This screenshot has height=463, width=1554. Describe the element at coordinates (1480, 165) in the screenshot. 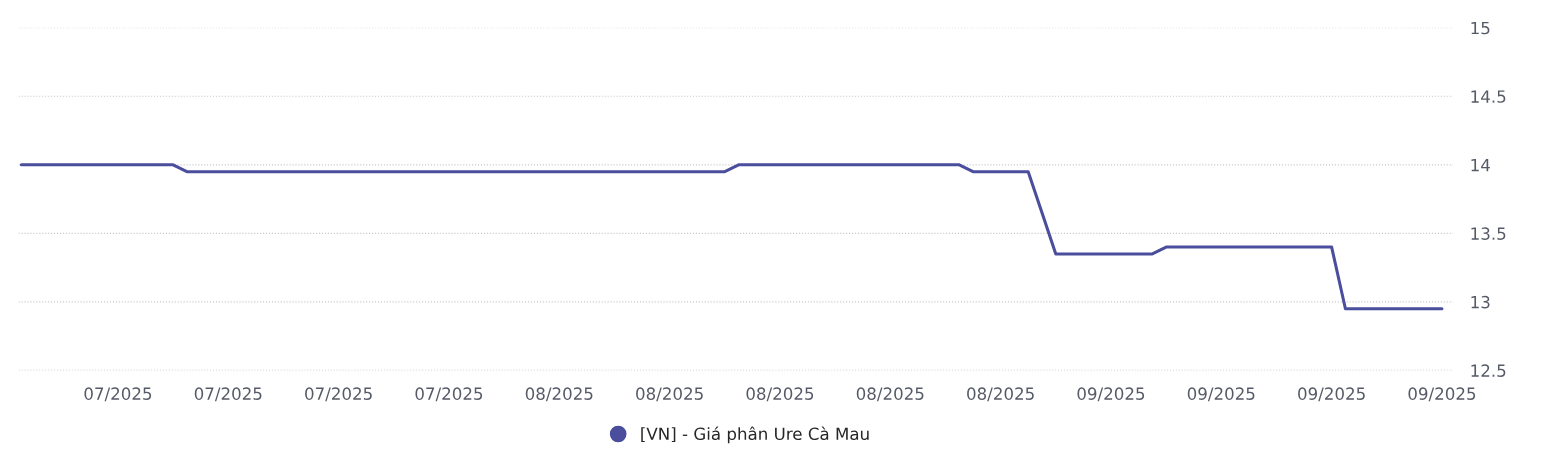

I see `y-tick-label: 14` at that location.